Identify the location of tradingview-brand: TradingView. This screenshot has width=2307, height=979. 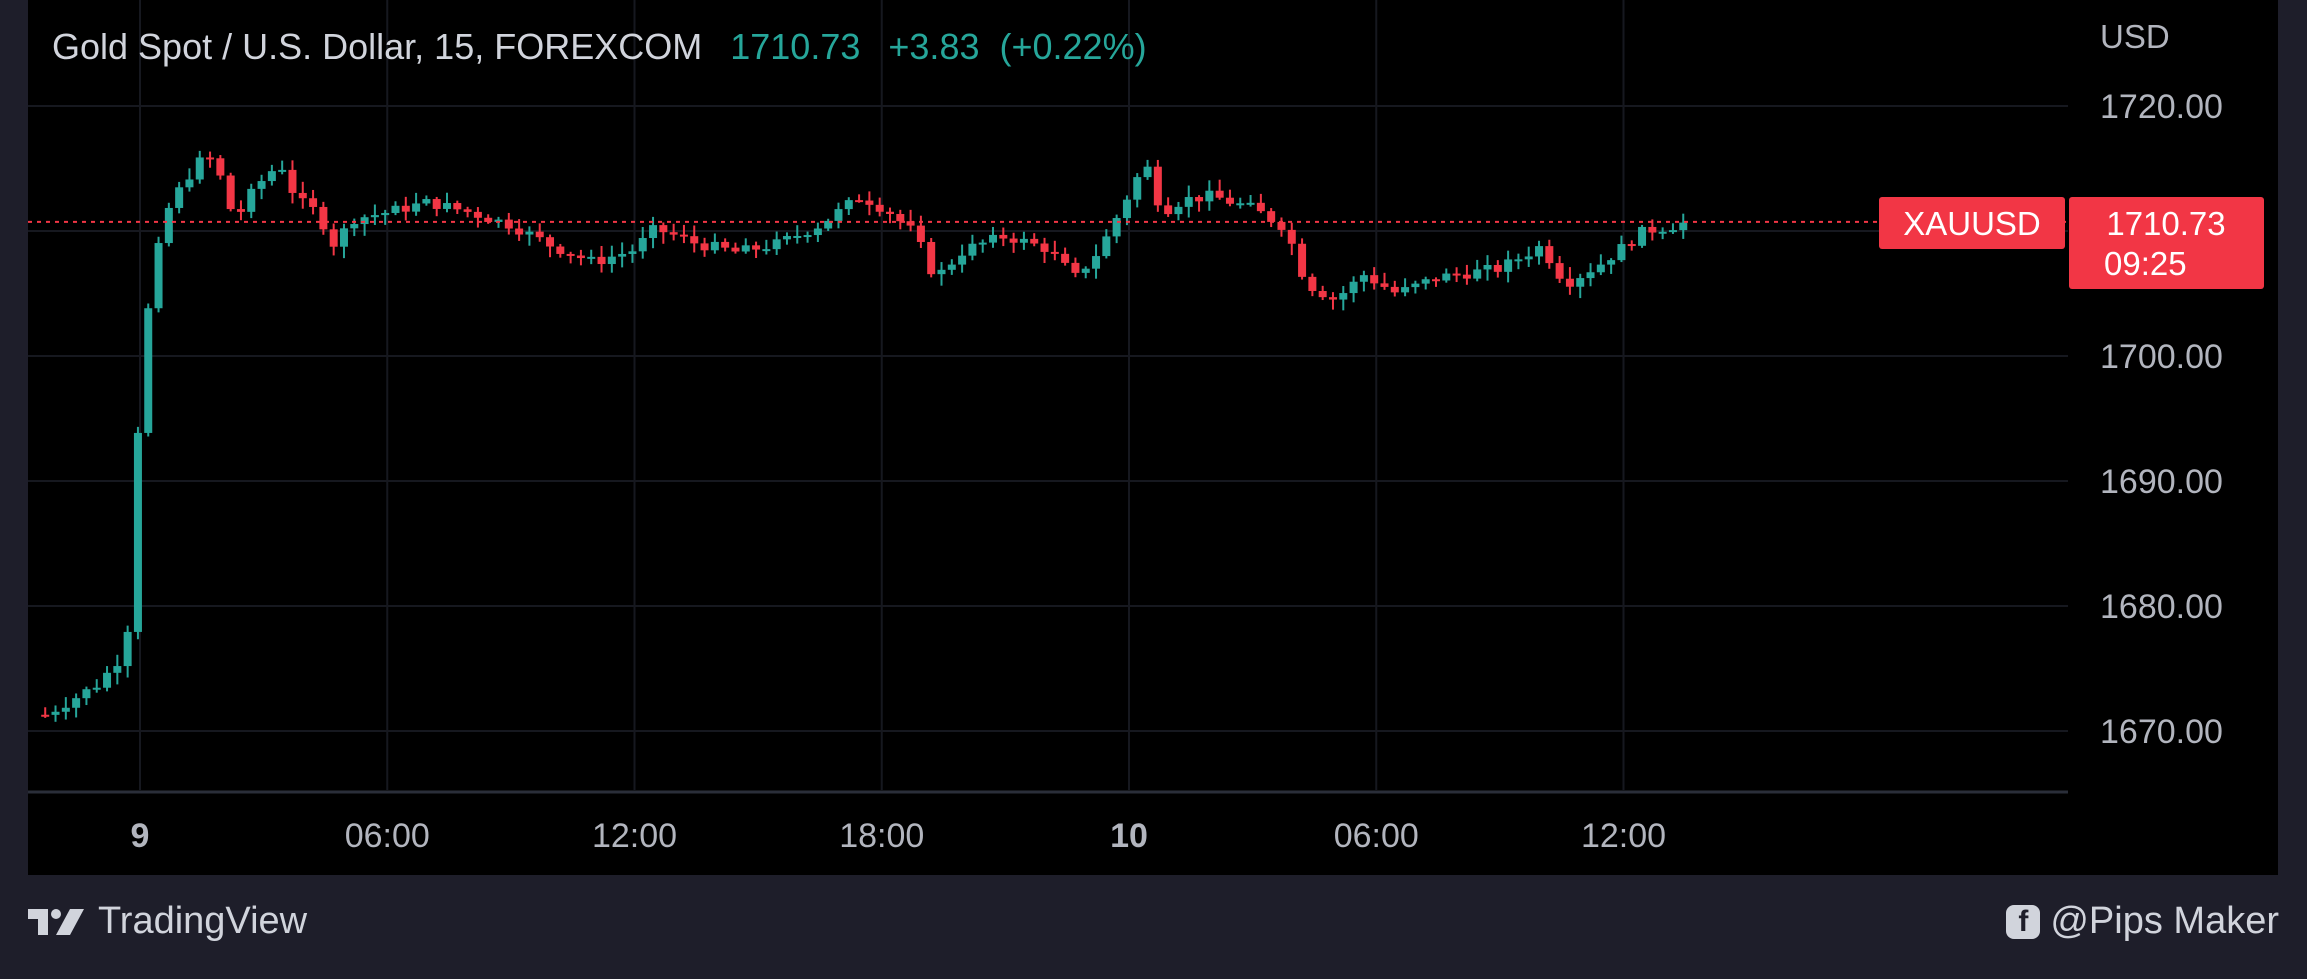
(166, 921).